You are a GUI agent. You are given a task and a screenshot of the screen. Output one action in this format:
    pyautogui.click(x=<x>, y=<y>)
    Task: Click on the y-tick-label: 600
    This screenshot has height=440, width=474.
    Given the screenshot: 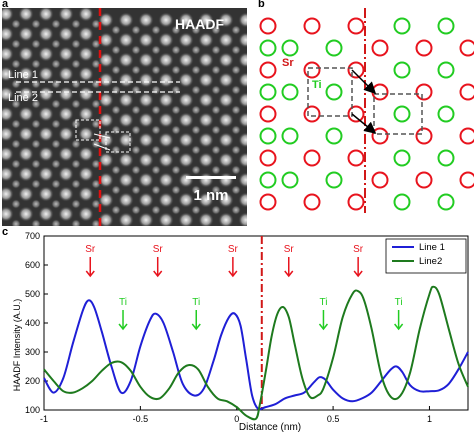 What is the action you would take?
    pyautogui.click(x=32, y=265)
    